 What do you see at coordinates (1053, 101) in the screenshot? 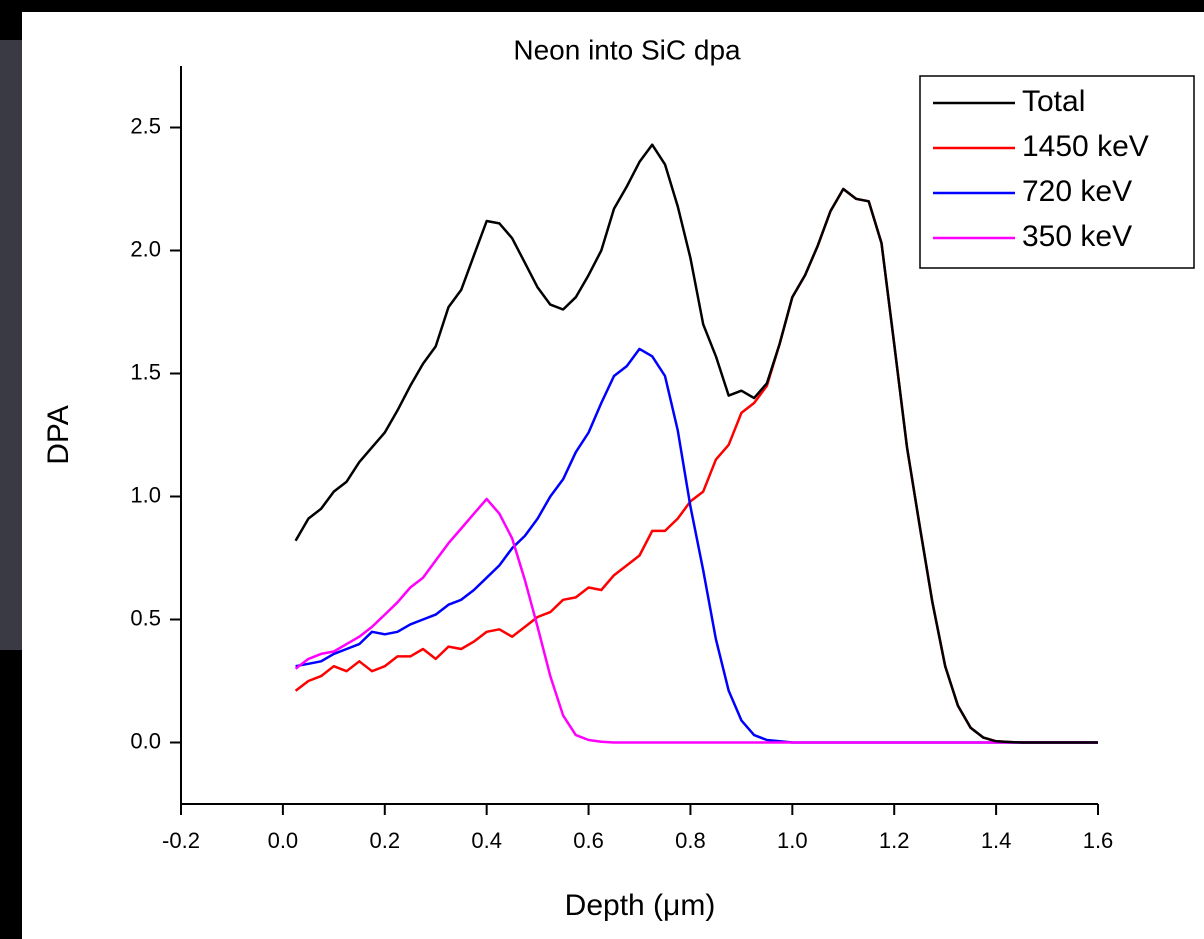
I see `legend-label: Total` at bounding box center [1053, 101].